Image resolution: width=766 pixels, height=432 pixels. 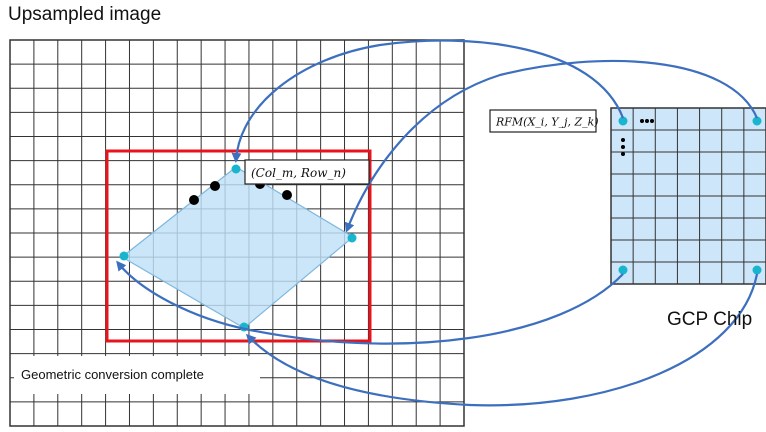 What do you see at coordinates (85, 14) in the screenshot?
I see `image-title: Upsampled image` at bounding box center [85, 14].